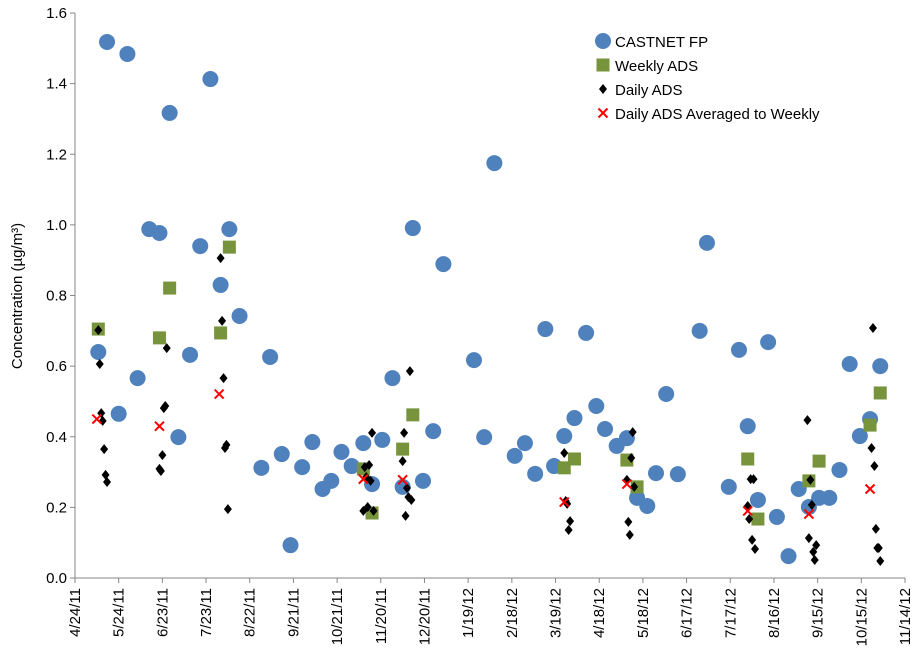  What do you see at coordinates (818, 613) in the screenshot?
I see `x-tick-label: 9/15/12` at bounding box center [818, 613].